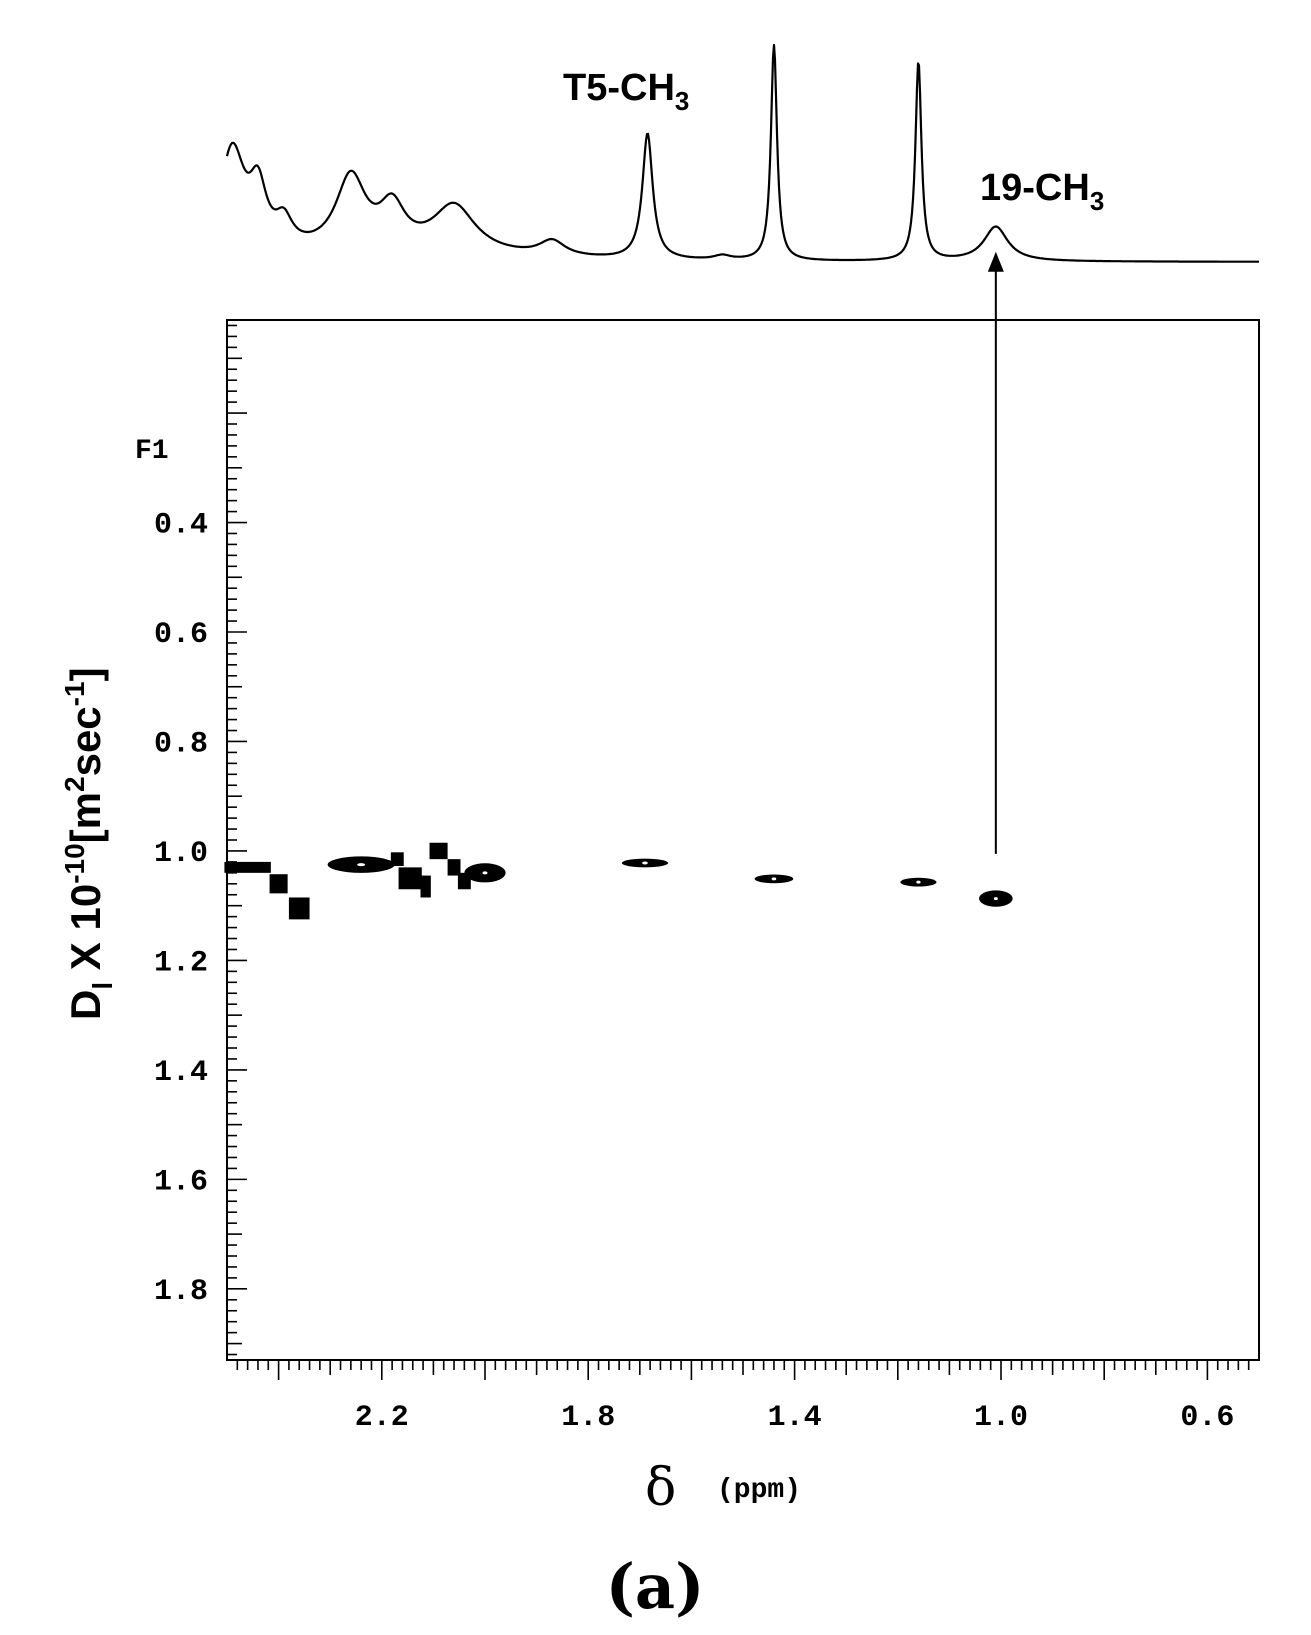  I want to click on y-tick-label: 1.4, so click(181, 1073).